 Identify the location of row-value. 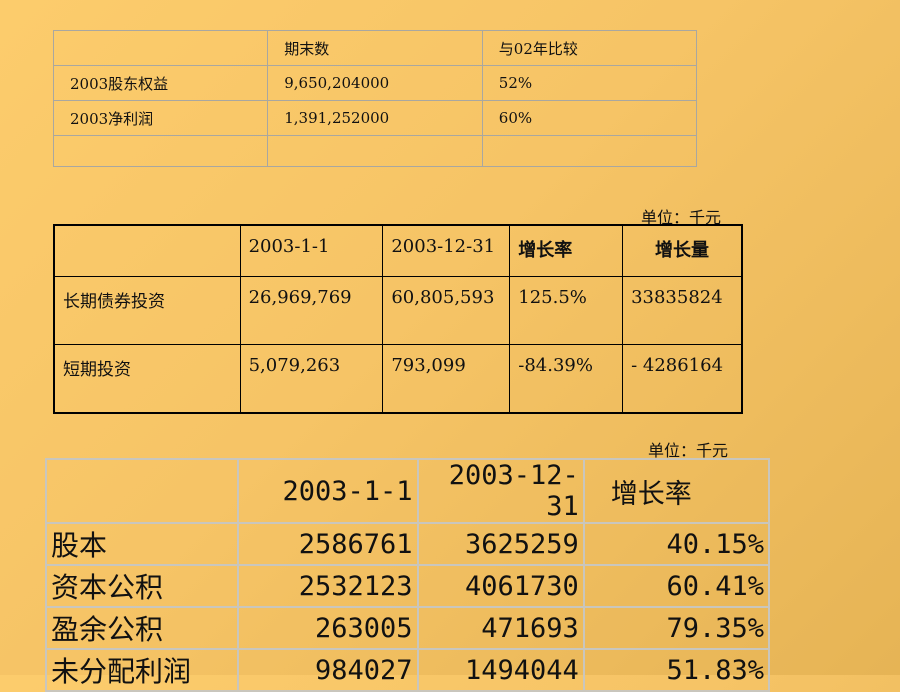
(375, 151).